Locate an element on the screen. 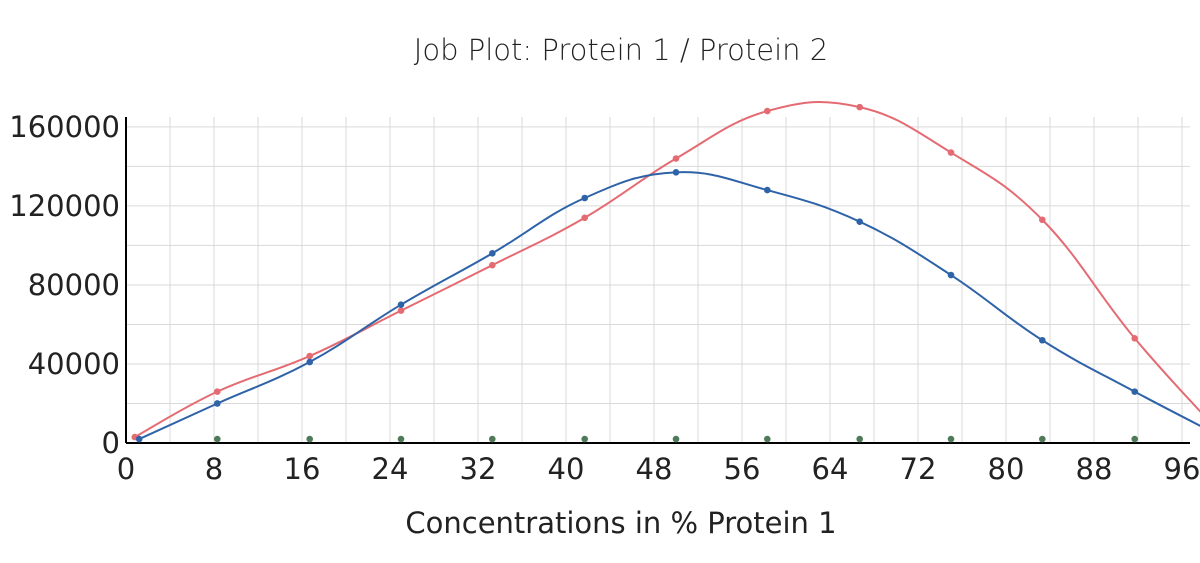  x-tick-label: 80 is located at coordinates (1006, 469).